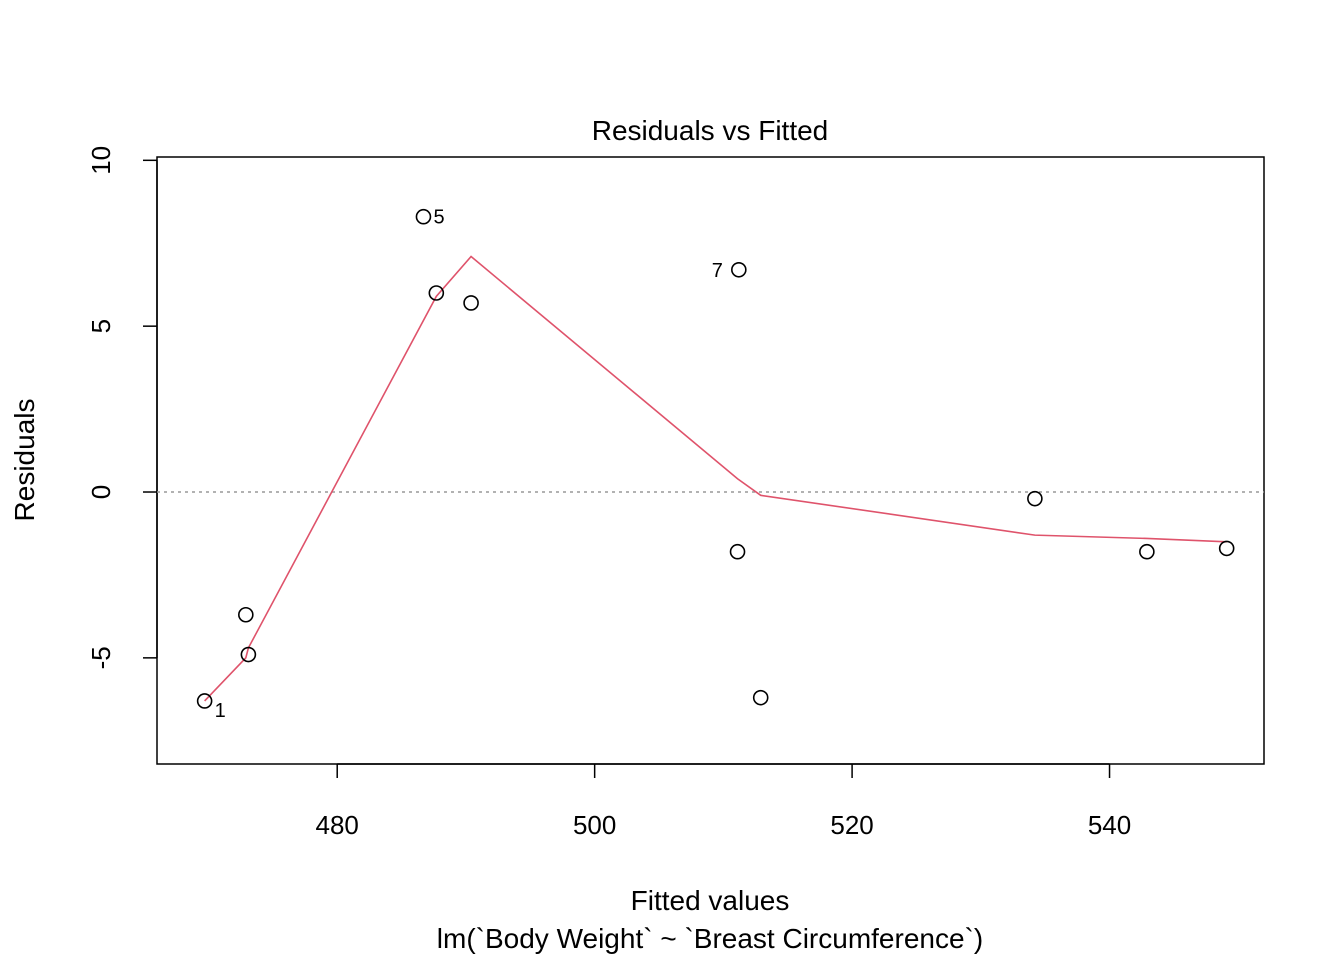 The image size is (1344, 960). What do you see at coordinates (337, 825) in the screenshot?
I see `x-tick-label: 480` at bounding box center [337, 825].